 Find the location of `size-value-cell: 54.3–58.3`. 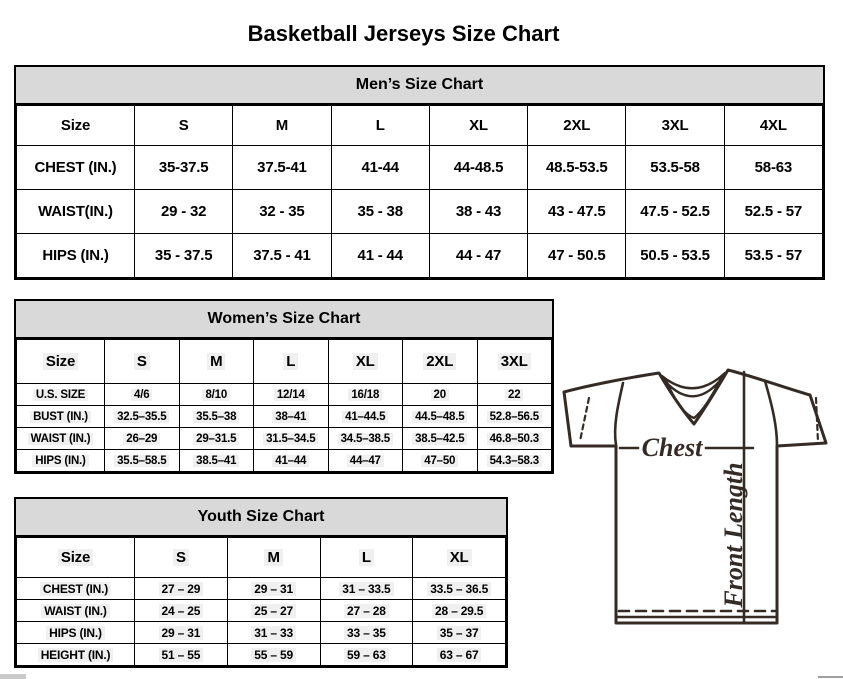

size-value-cell: 54.3–58.3 is located at coordinates (514, 460).